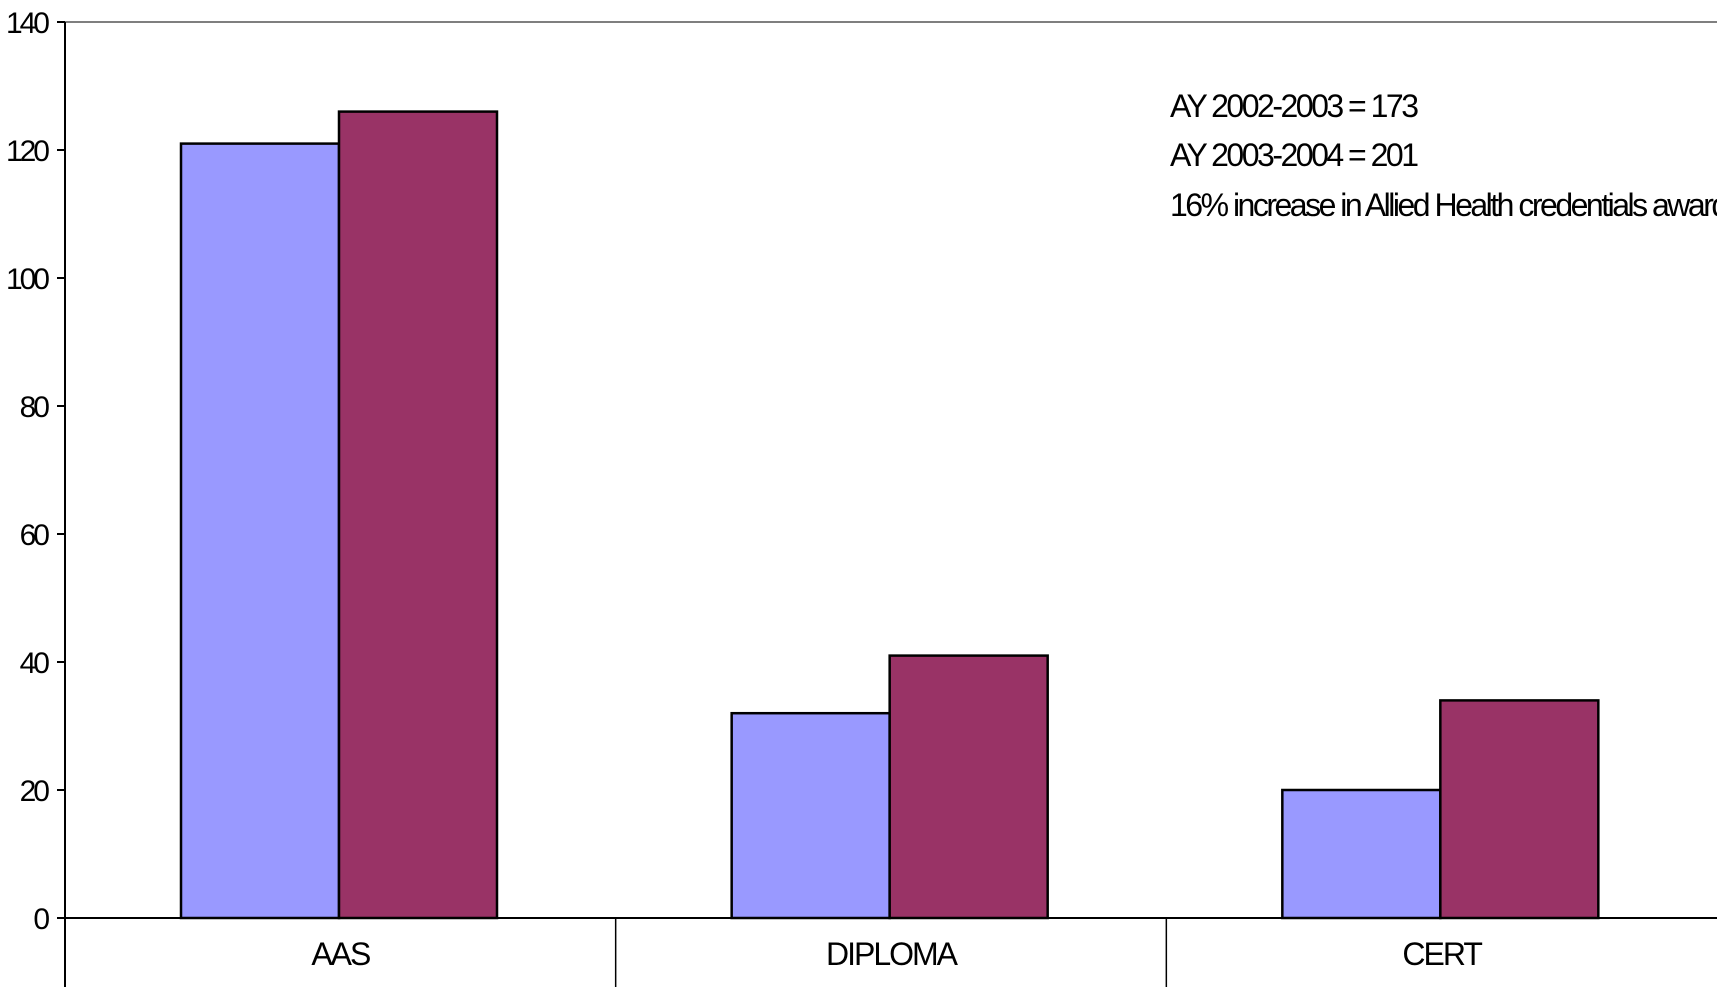 This screenshot has height=987, width=1717. Describe the element at coordinates (35, 791) in the screenshot. I see `y-tick-label: 20` at that location.